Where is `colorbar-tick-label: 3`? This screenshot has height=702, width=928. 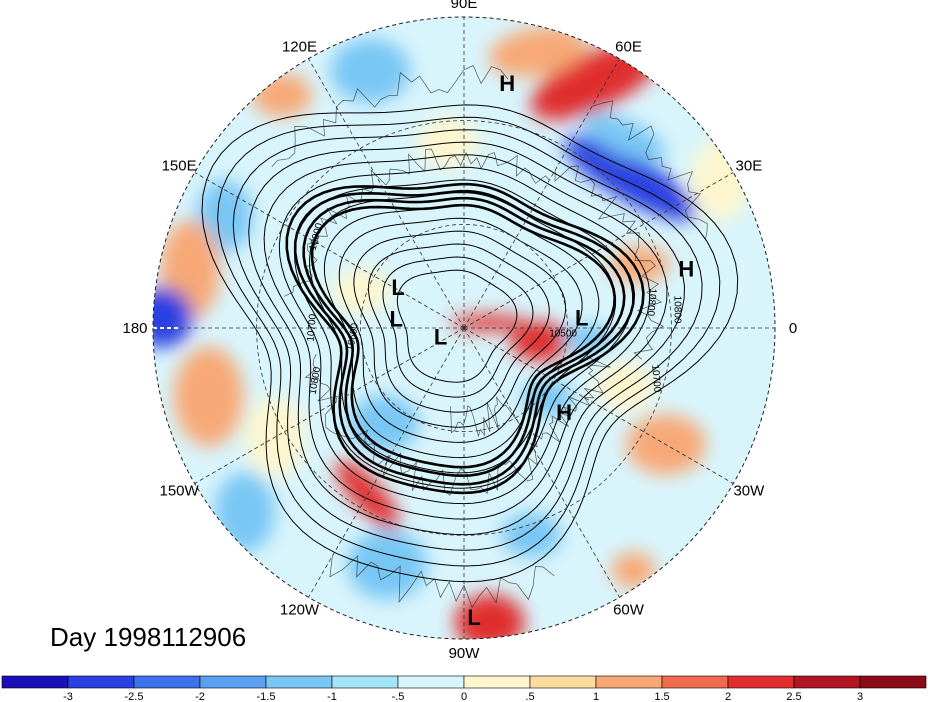
colorbar-tick-label: 3 is located at coordinates (860, 696).